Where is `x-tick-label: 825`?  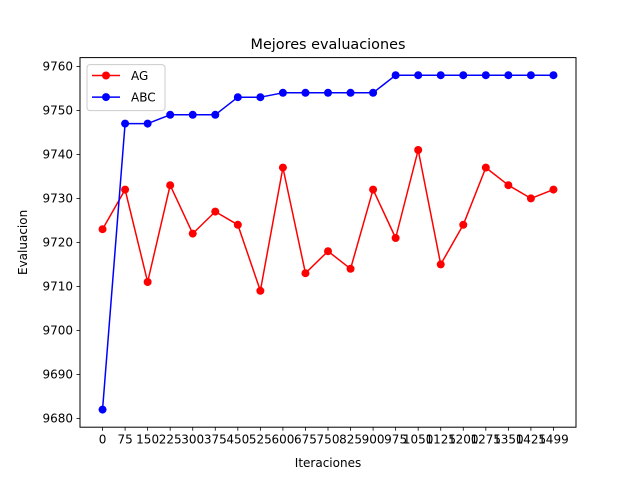
x-tick-label: 825 is located at coordinates (350, 440).